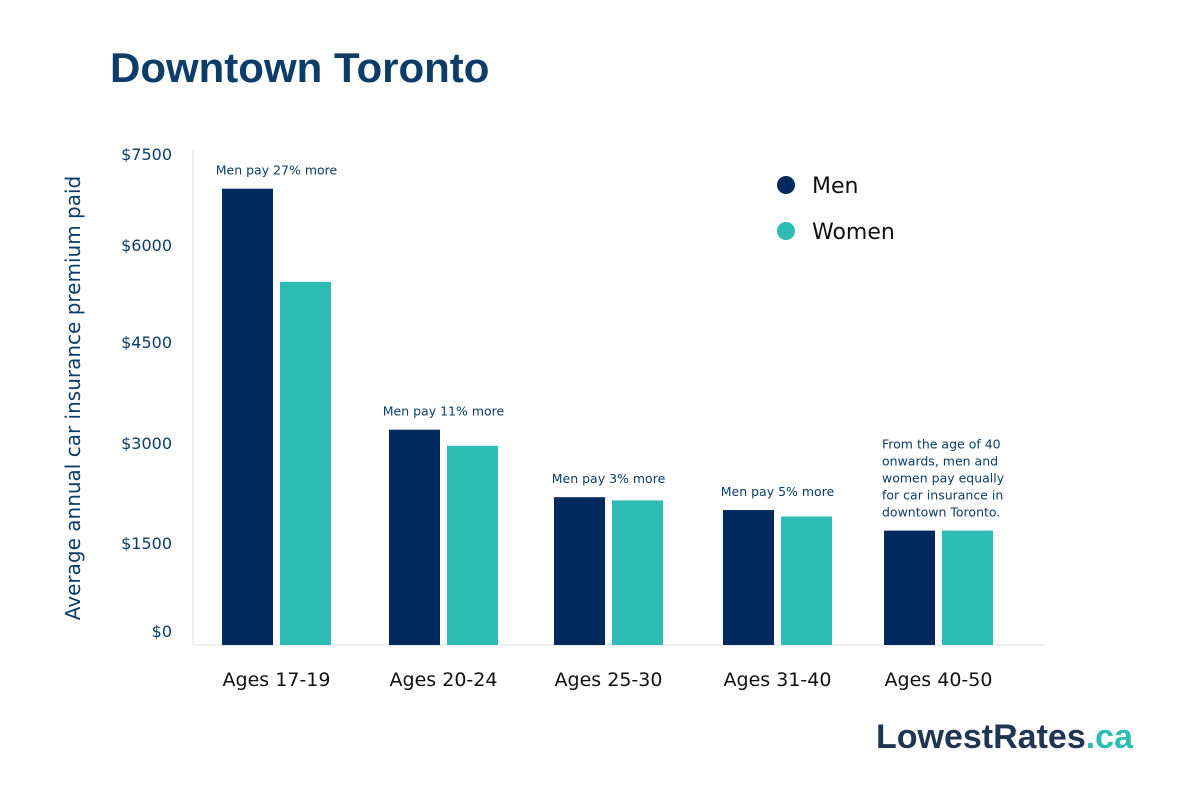  What do you see at coordinates (162, 631) in the screenshot?
I see `y-tick-label: $0` at bounding box center [162, 631].